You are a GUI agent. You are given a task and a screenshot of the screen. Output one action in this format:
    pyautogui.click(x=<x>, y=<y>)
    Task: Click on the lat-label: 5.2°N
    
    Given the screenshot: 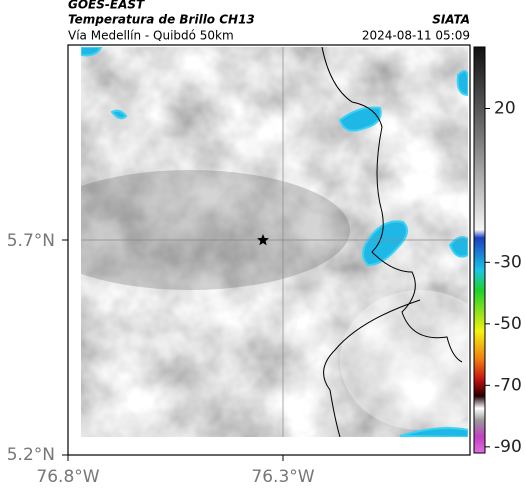 What is the action you would take?
    pyautogui.click(x=31, y=455)
    